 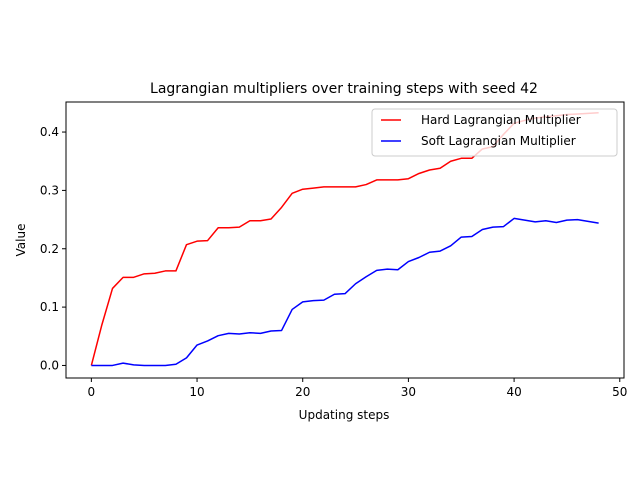 I want to click on x-tick-label: 40, so click(x=513, y=392).